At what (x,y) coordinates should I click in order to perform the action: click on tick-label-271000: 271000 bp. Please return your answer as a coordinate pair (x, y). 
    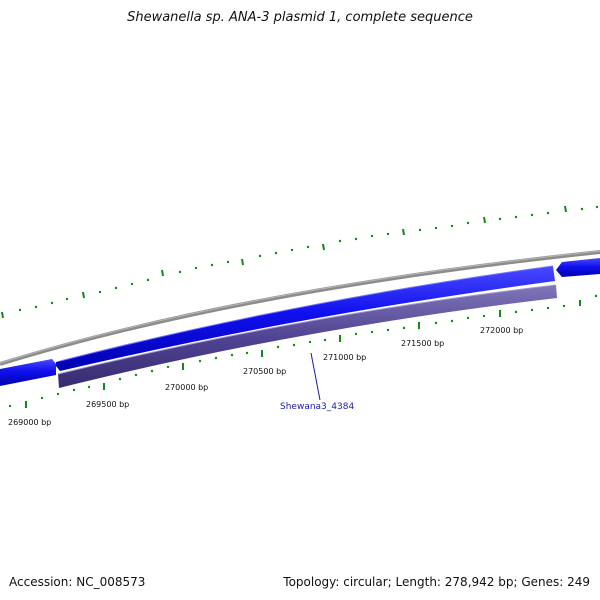
    Looking at the image, I should click on (344, 357).